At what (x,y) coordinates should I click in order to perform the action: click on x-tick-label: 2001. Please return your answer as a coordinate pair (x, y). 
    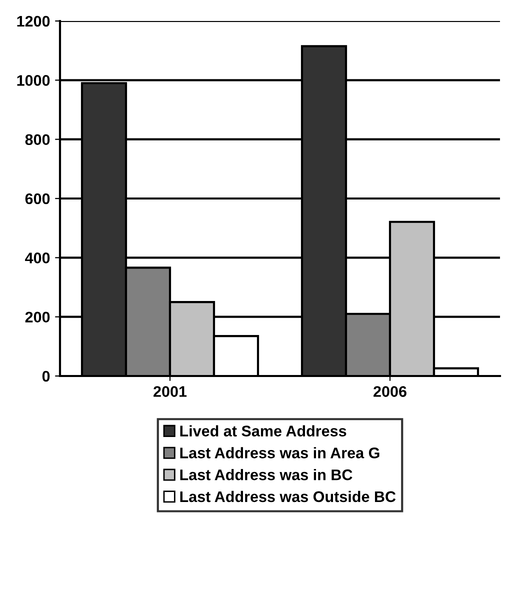
    Looking at the image, I should click on (170, 391).